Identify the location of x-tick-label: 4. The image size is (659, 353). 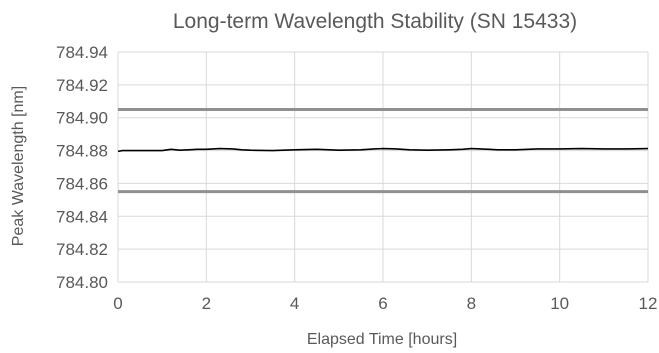
(294, 303).